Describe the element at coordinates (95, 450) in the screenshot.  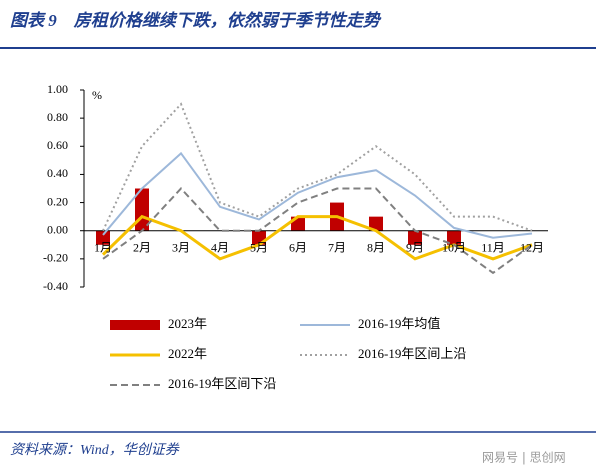
I see `source: 资料来源：Wind，华创证券` at that location.